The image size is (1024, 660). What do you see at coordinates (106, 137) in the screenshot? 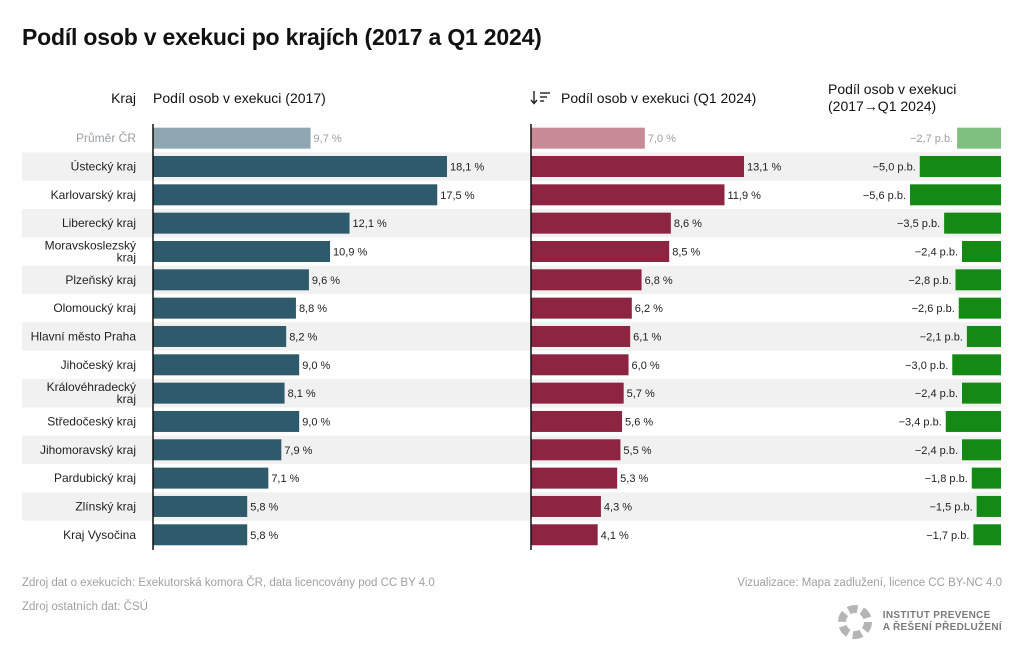
I see `row-label: Průměr ČR` at bounding box center [106, 137].